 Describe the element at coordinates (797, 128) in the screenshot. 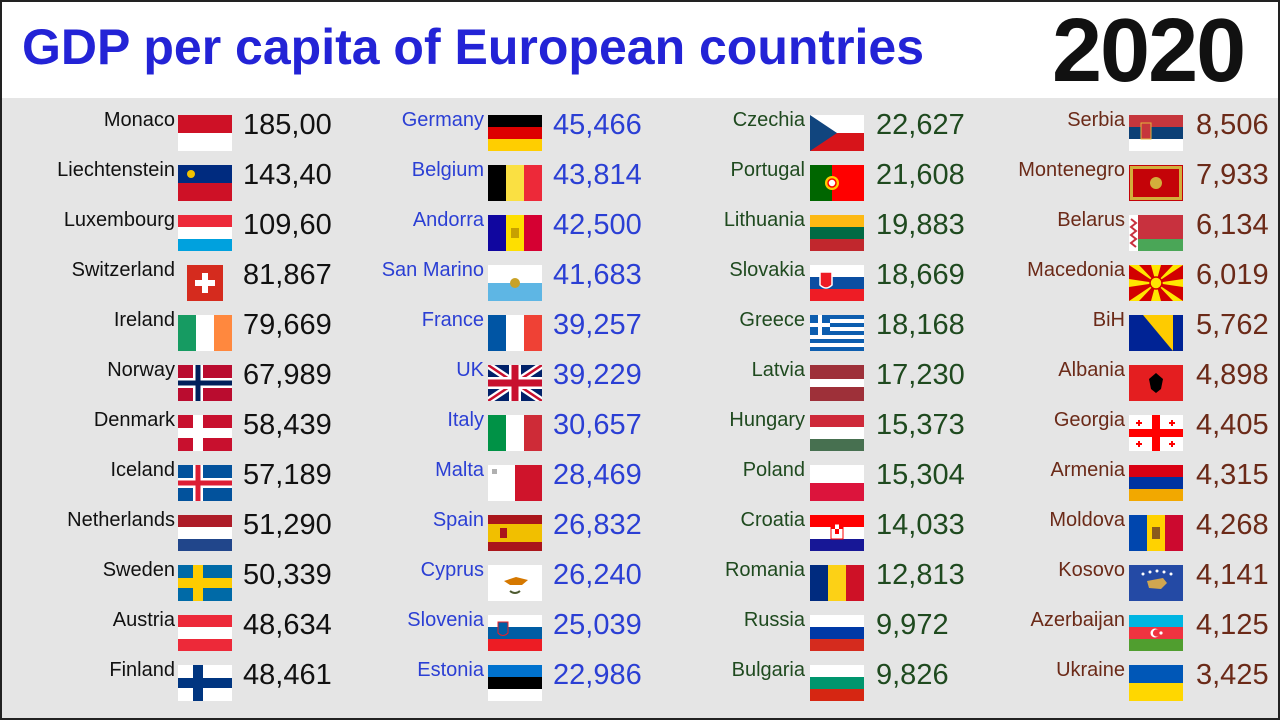

I see `country-row: Czechia 22,627` at that location.